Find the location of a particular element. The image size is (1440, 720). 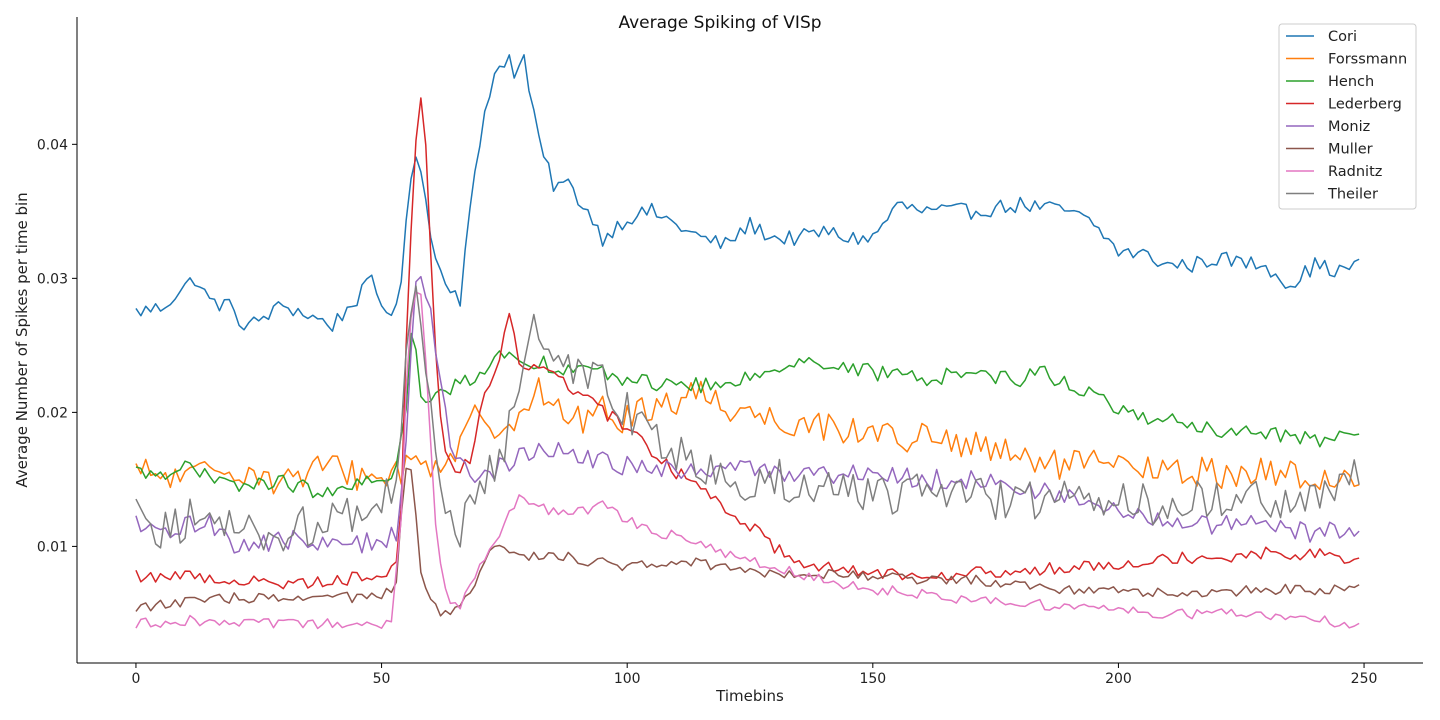

legend-label-theiler: Theiler is located at coordinates (1352, 195).